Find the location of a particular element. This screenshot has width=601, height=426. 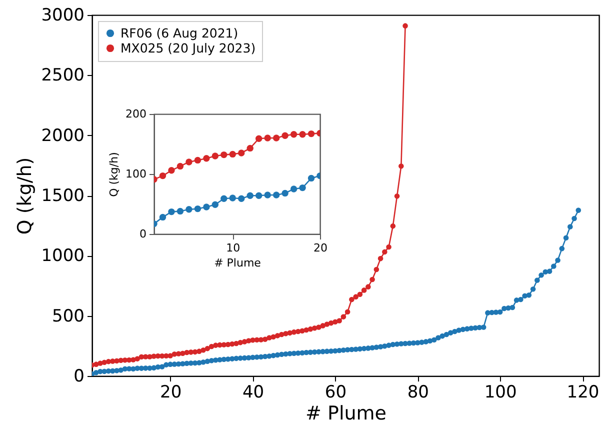

x-tick-label: 120 is located at coordinates (583, 392).